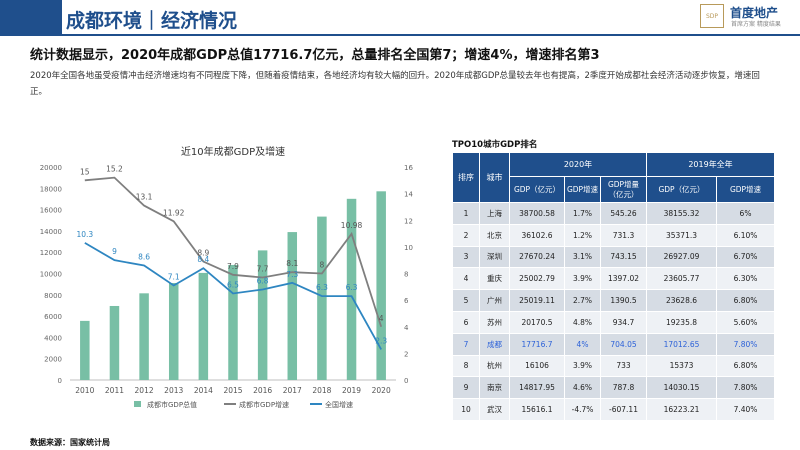 The height and width of the screenshot is (450, 800). What do you see at coordinates (582, 189) in the screenshot?
I see `col-growth-header: GDP增速` at bounding box center [582, 189].